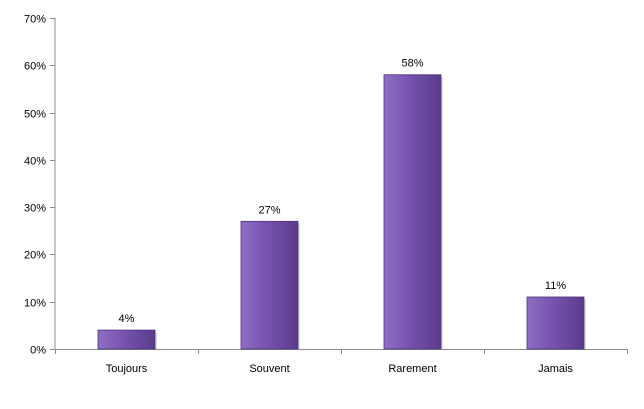 The height and width of the screenshot is (409, 644). What do you see at coordinates (35, 209) in the screenshot?
I see `y-tick-label: 30%` at bounding box center [35, 209].